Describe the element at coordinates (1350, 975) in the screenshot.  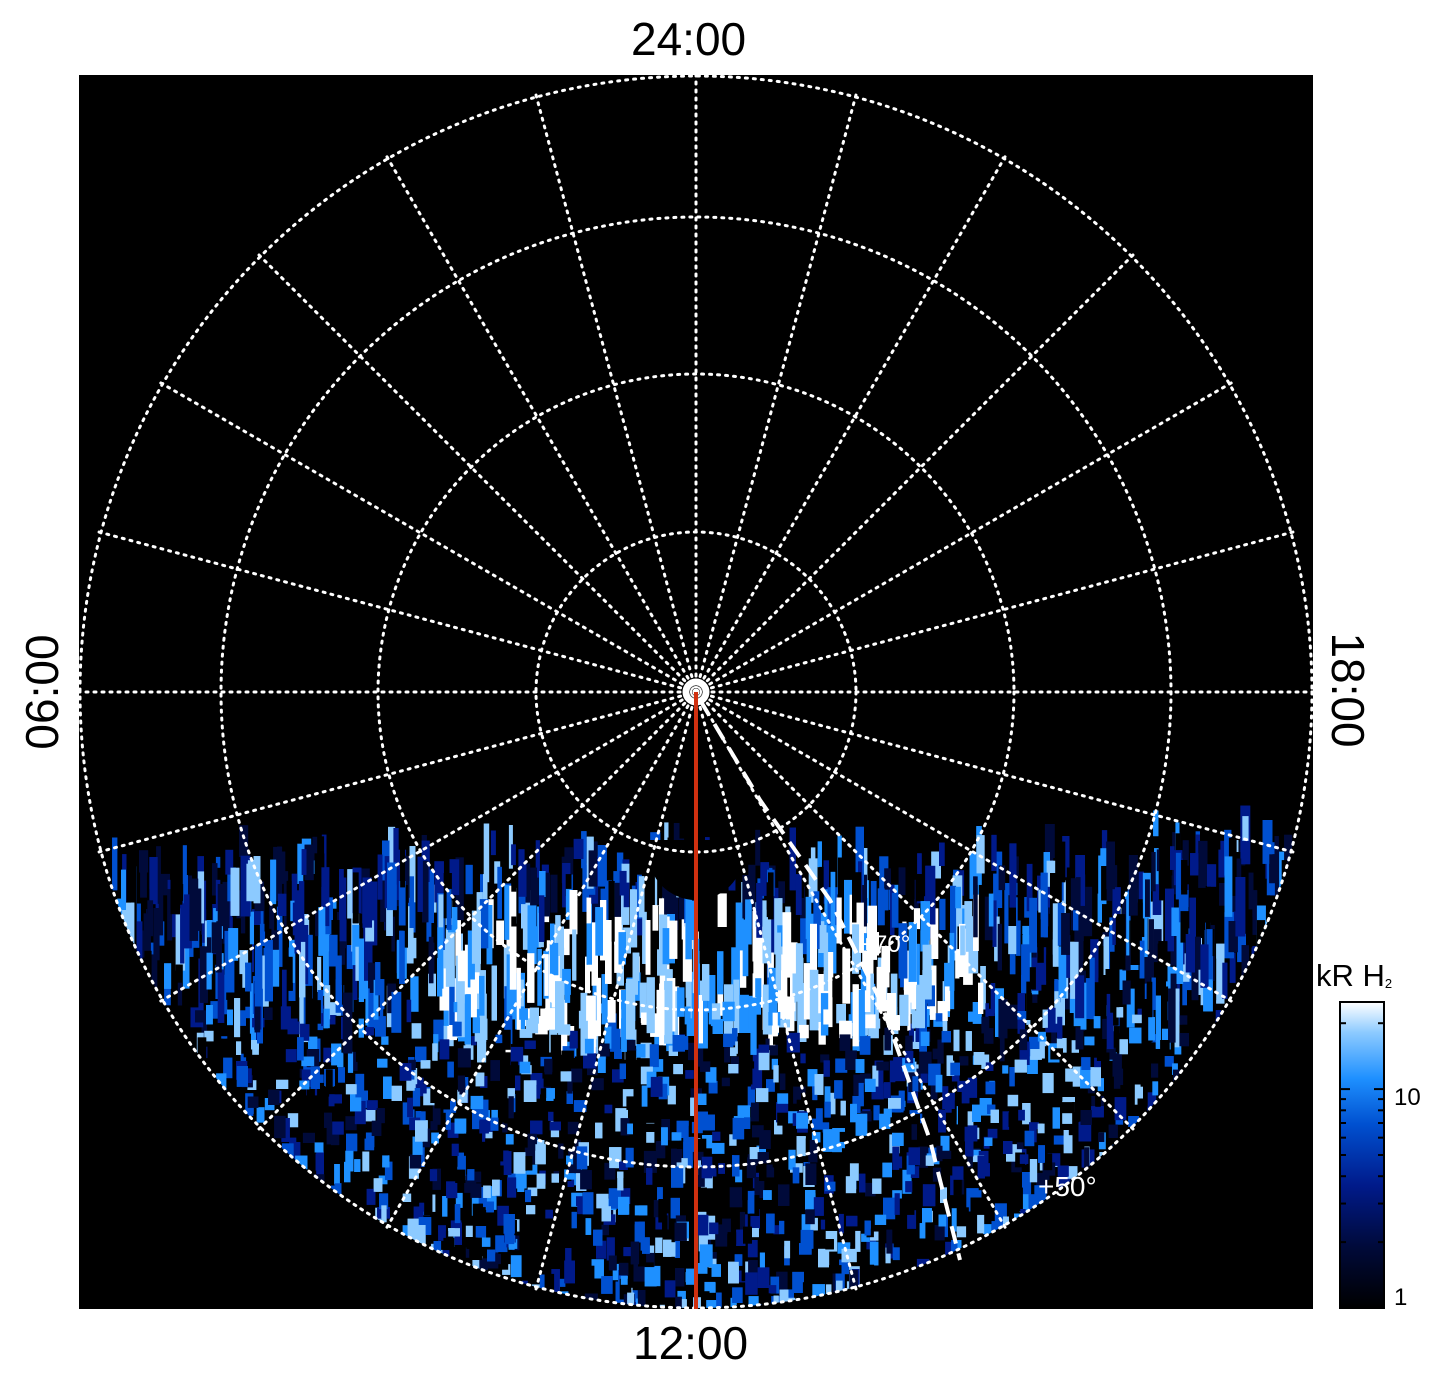
I see `colorbar-title-text: kR H` at that location.